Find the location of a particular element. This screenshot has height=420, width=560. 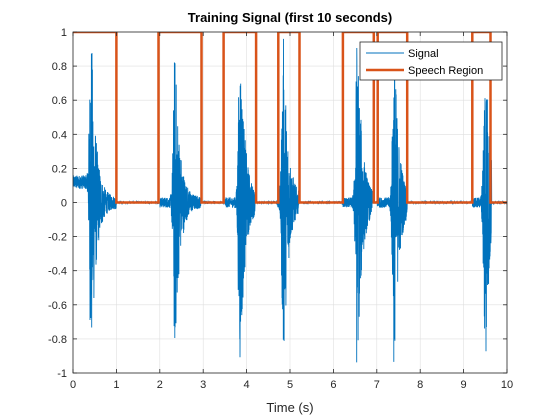

x-tick-labels: 0 1 2 3 4 5 6 7 8 9 10 is located at coordinates (291, 385).